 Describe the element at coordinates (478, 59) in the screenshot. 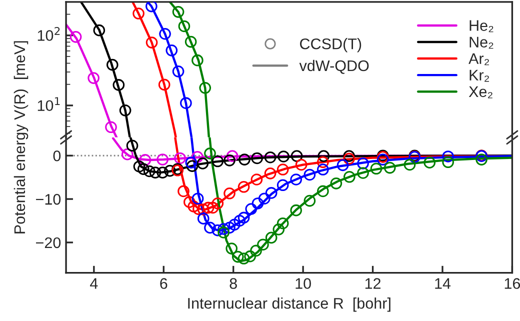

I see `legend-label: Ar₂` at that location.